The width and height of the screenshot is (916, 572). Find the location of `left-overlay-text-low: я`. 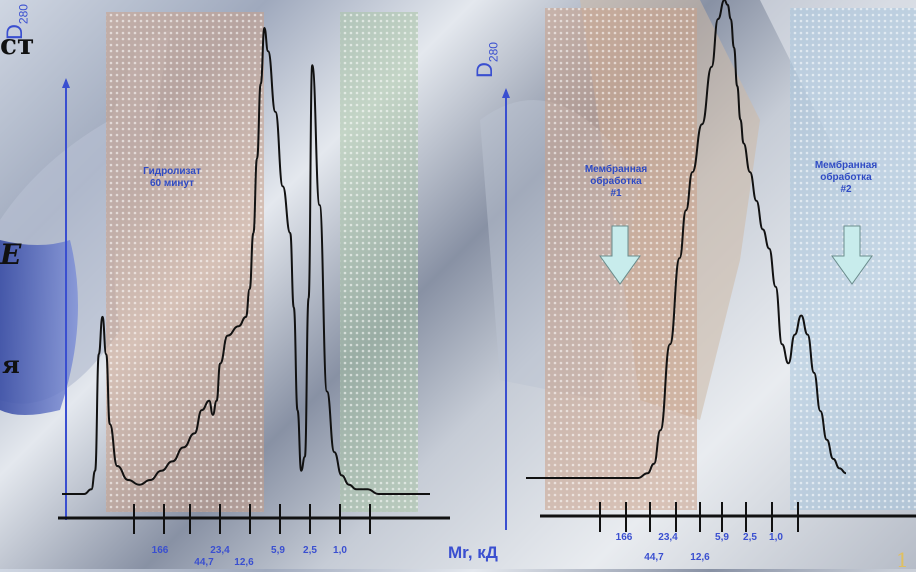

left-overlay-text-low: я is located at coordinates (11, 364).